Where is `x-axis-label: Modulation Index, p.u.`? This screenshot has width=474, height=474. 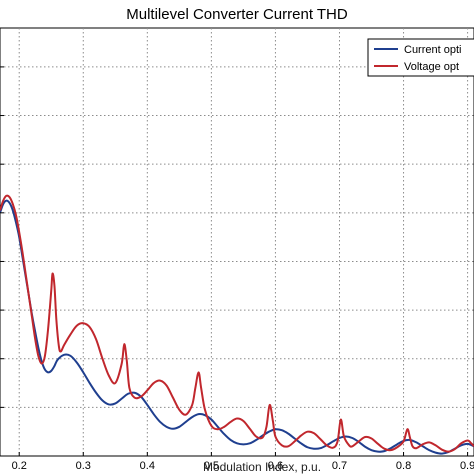 x-axis-label: Modulation Index, p.u. is located at coordinates (262, 467).